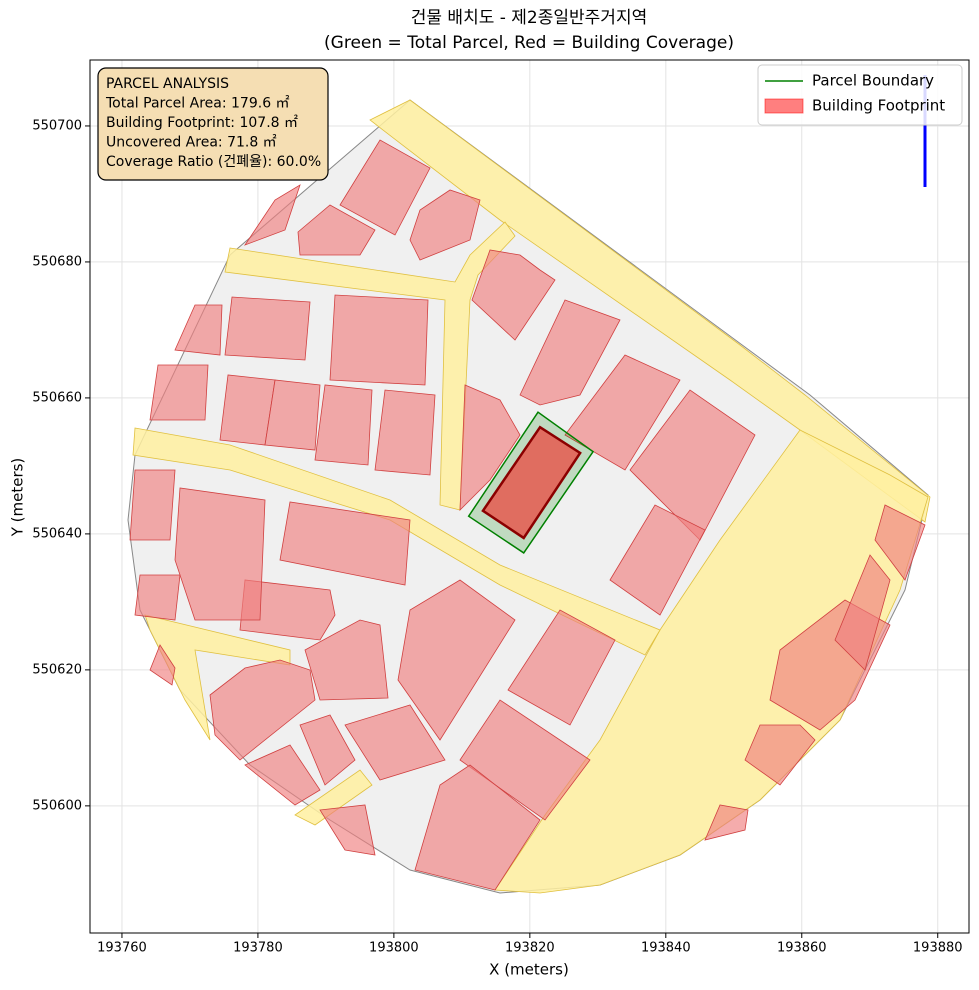 The height and width of the screenshot is (990, 979). I want to click on x-tick-label: 193860, so click(802, 948).